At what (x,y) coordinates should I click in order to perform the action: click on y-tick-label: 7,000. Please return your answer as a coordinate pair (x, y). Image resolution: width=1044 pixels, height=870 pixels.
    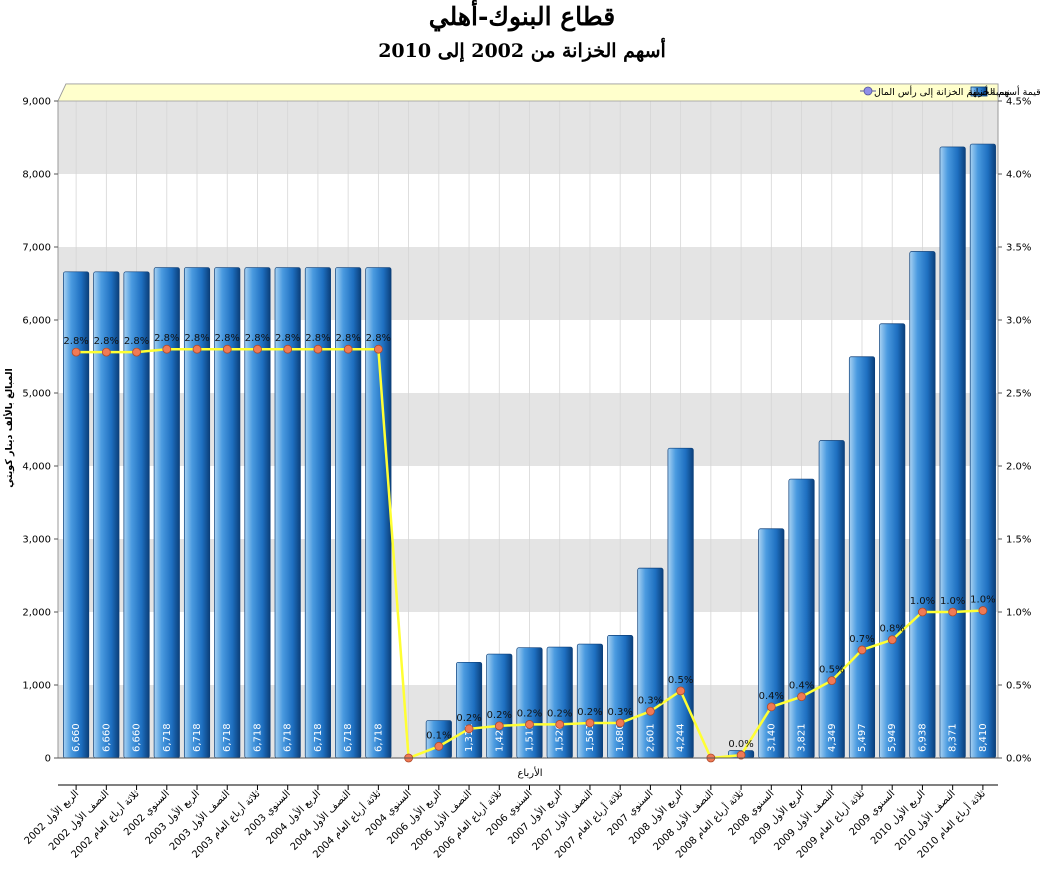
    Looking at the image, I should click on (36, 248).